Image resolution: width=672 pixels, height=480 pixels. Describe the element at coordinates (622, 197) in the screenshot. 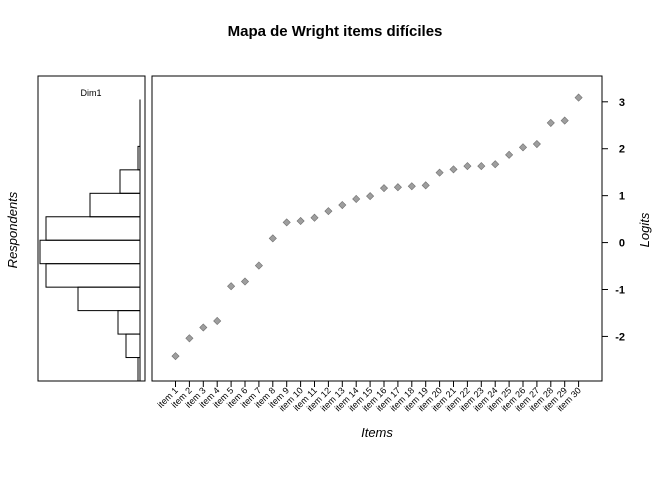

I see `y-tick-label: 1` at that location.